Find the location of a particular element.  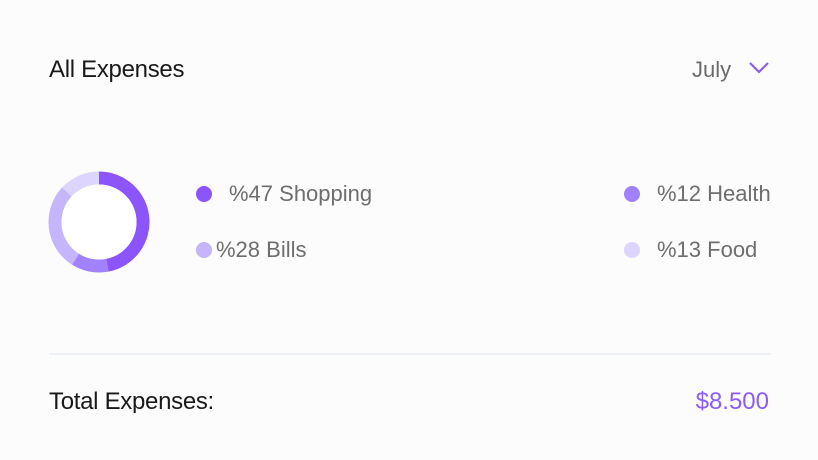

legend-item-health: %12 Health is located at coordinates (697, 194).